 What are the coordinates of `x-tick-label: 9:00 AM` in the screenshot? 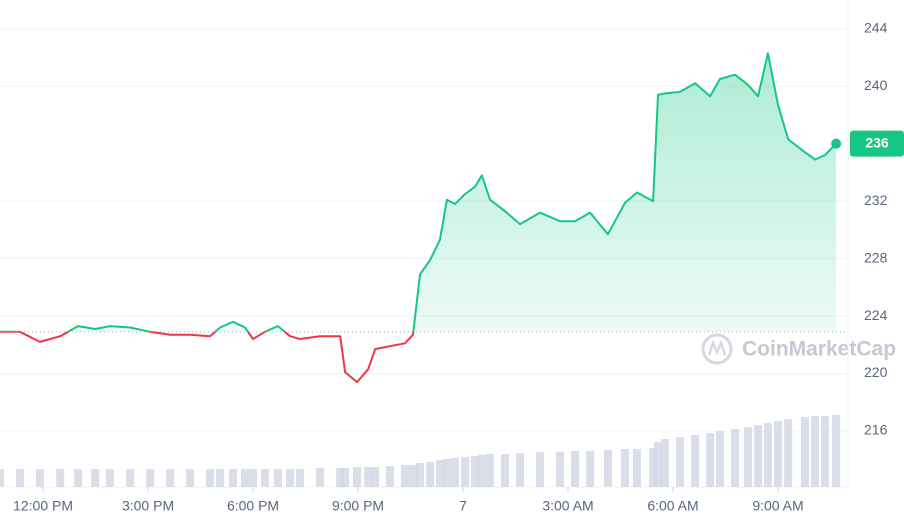 It's located at (777, 506).